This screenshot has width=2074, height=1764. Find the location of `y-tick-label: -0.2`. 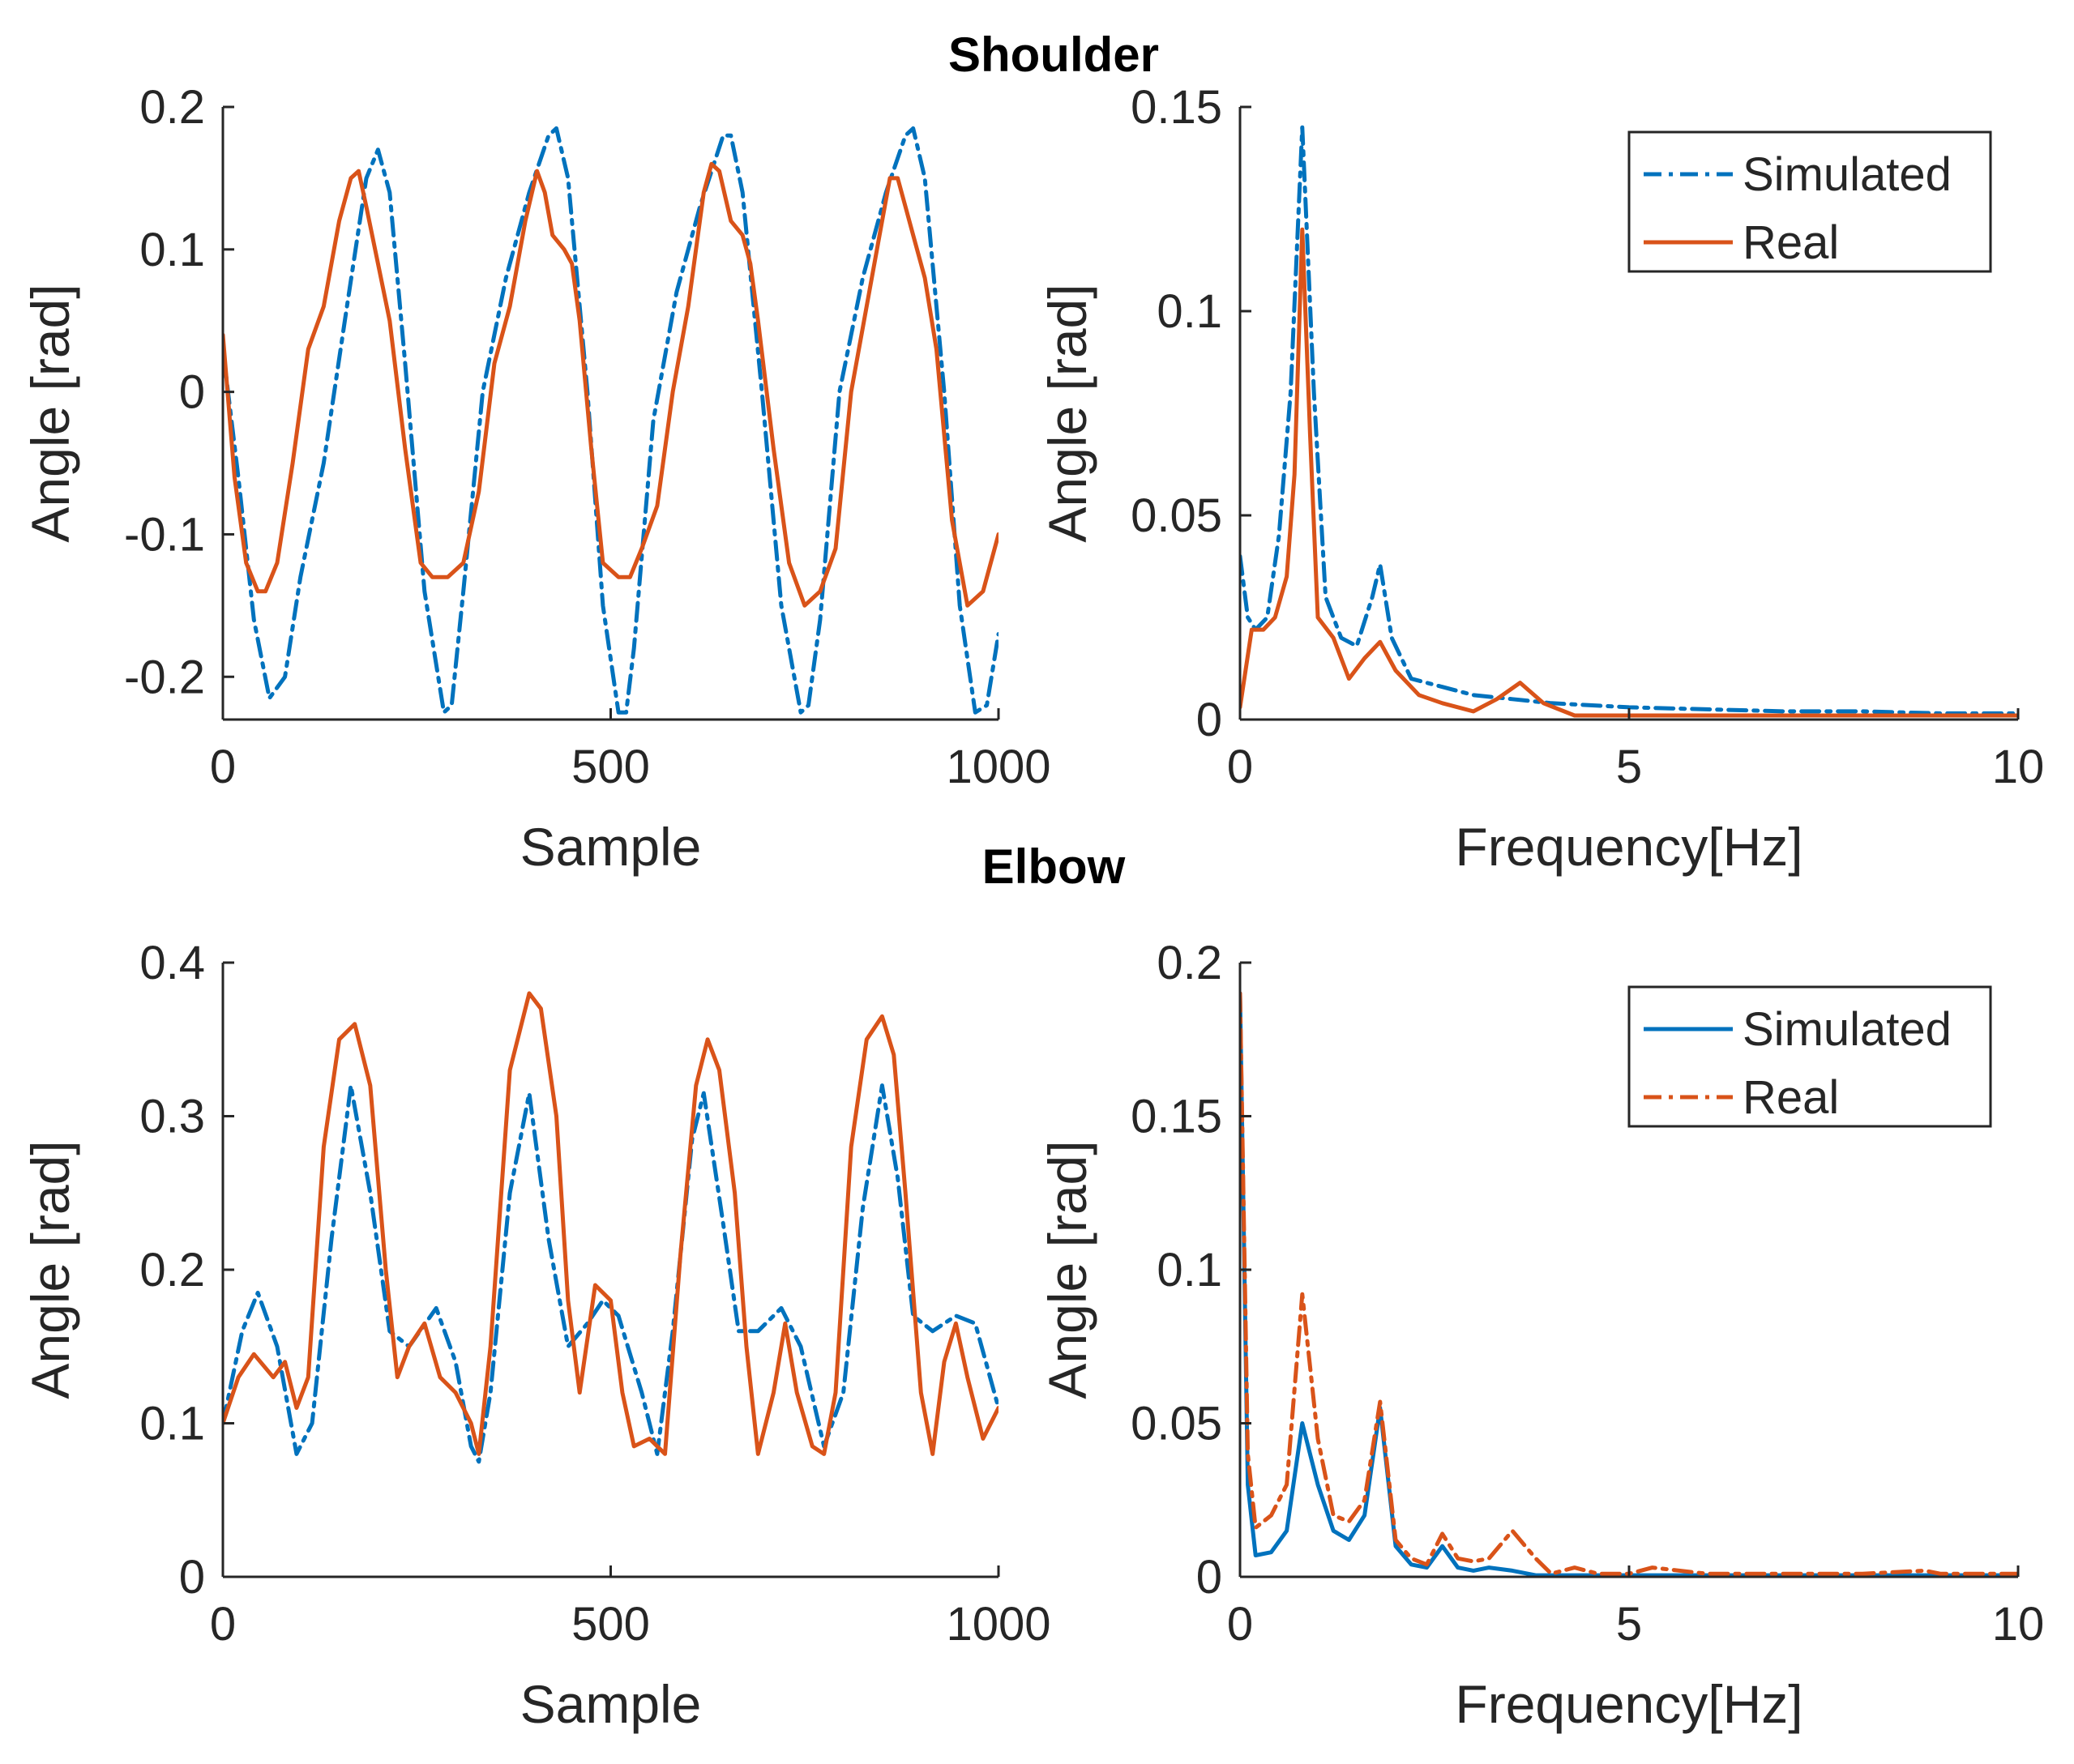

y-tick-label: -0.2 is located at coordinates (164, 677).